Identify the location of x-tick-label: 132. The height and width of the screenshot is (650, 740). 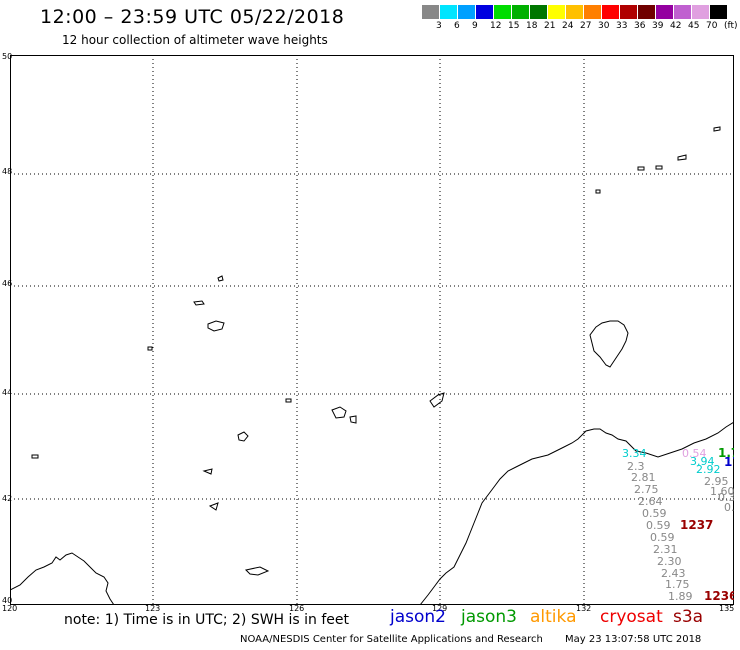
(584, 608).